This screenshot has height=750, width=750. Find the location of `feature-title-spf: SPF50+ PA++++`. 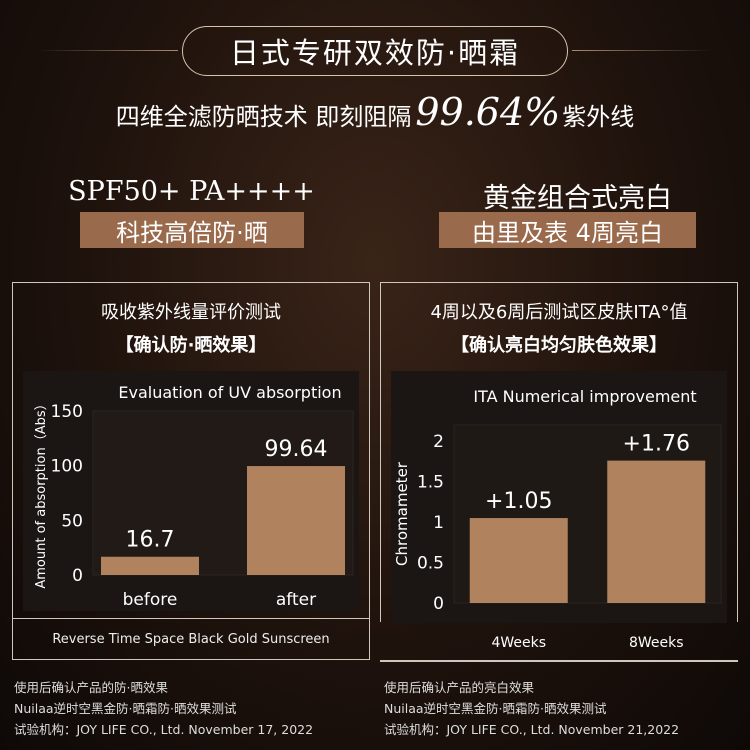

feature-title-spf: SPF50+ PA++++ is located at coordinates (191, 191).